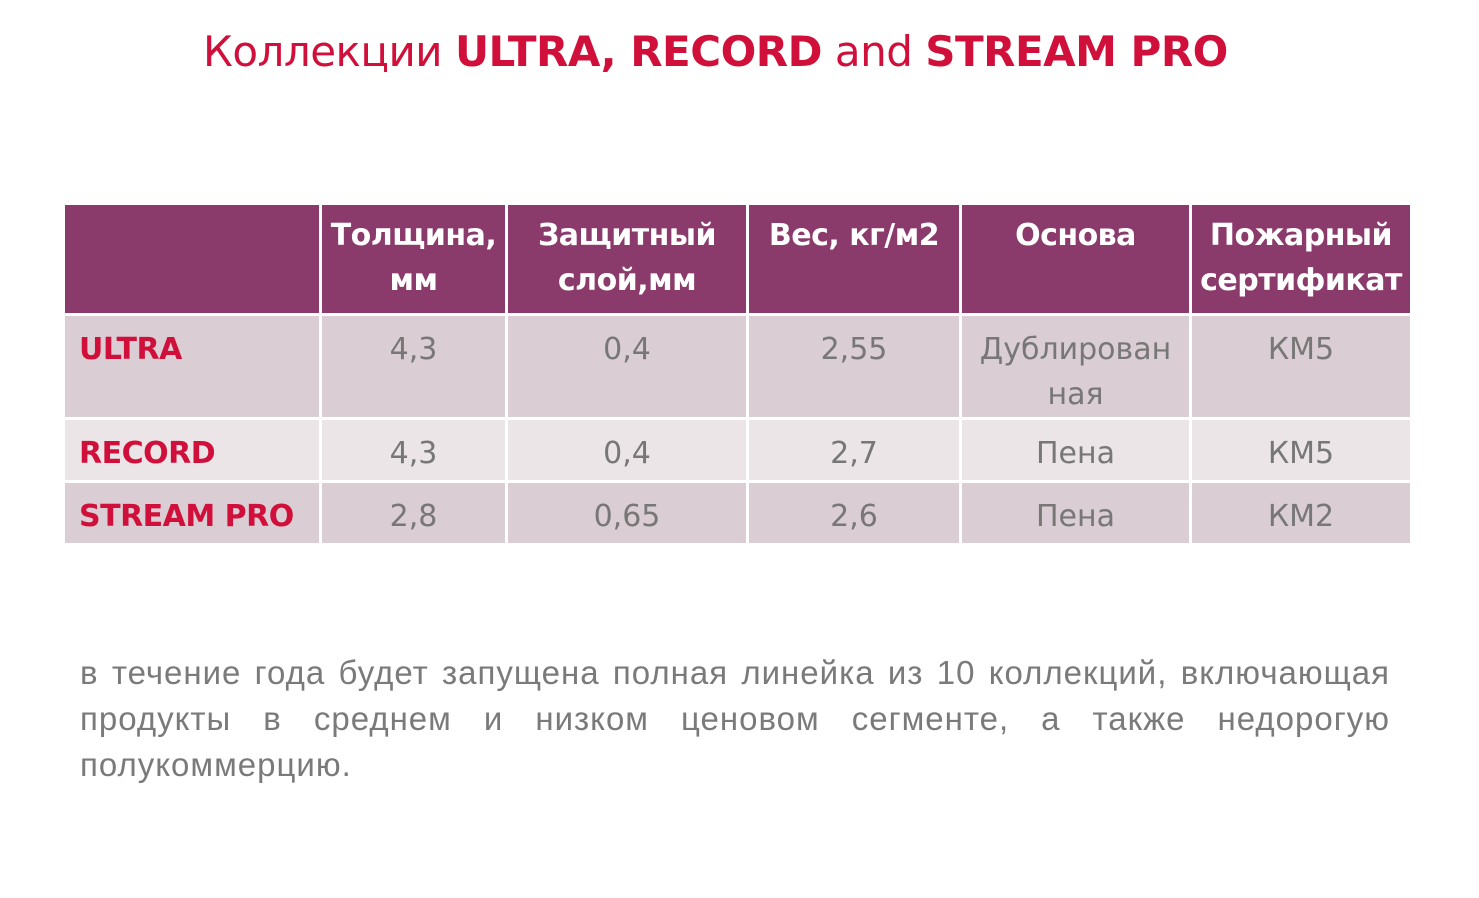 The width and height of the screenshot is (1479, 898). What do you see at coordinates (854, 259) in the screenshot?
I see `header-weight: Вес, кг/м2` at bounding box center [854, 259].